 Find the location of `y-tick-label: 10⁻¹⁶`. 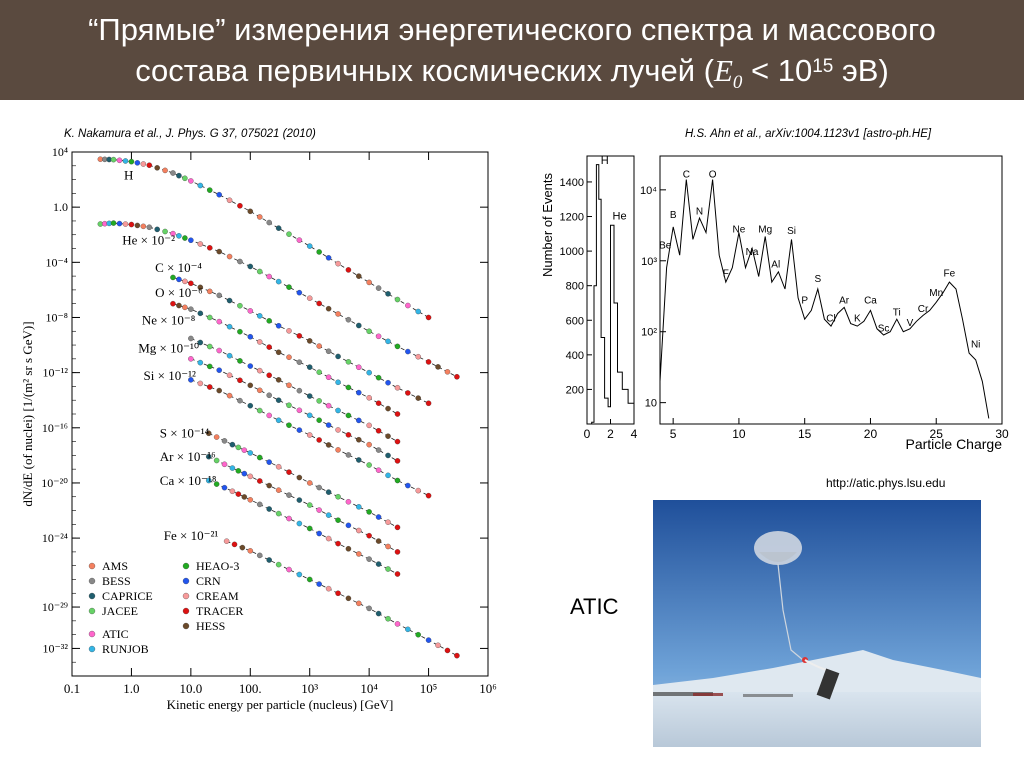

y-tick-label: 10⁻¹⁶ is located at coordinates (55, 428).